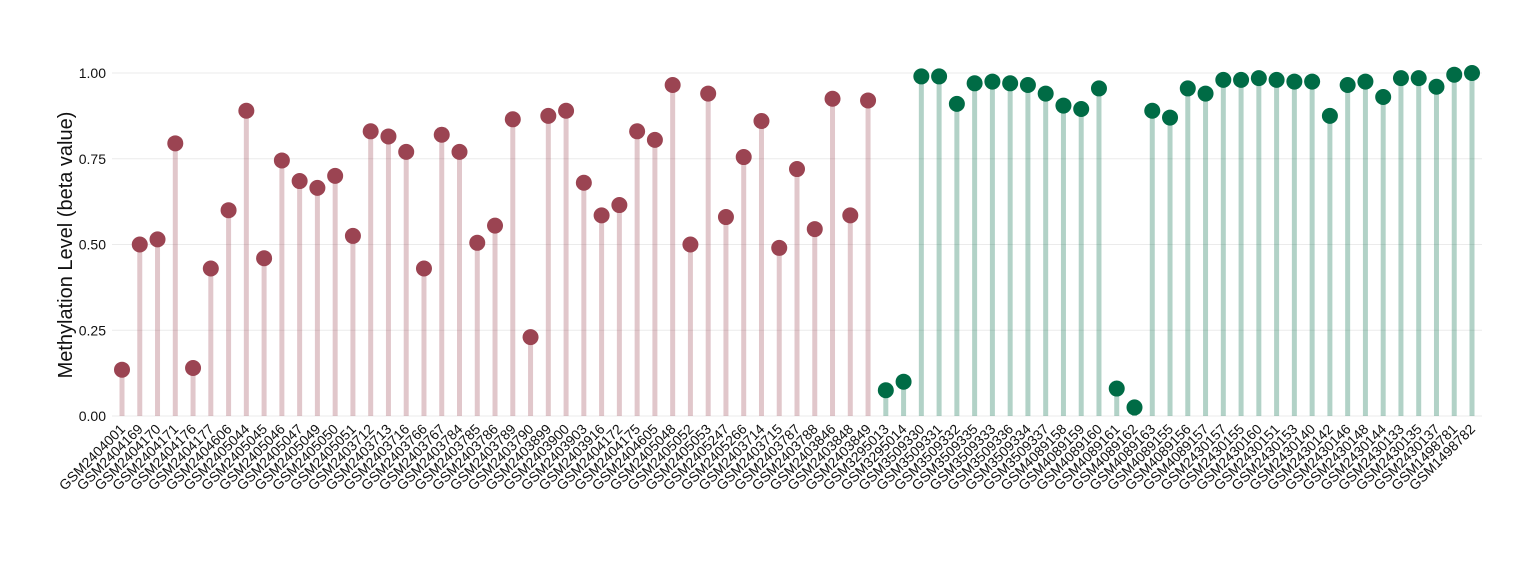  Describe the element at coordinates (92, 73) in the screenshot. I see `y-tick-label: 1.00` at that location.